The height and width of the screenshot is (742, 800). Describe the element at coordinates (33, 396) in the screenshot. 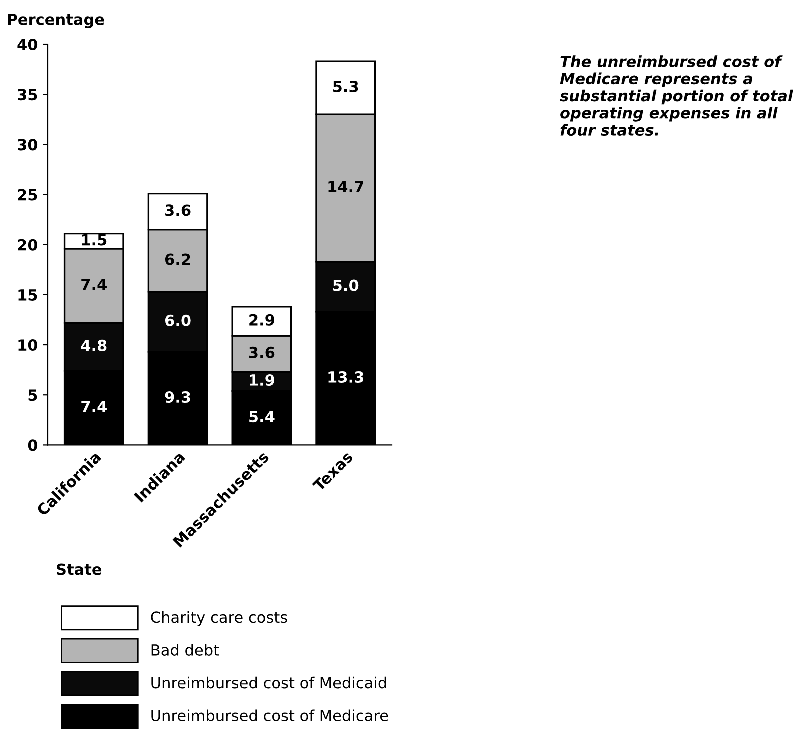

I see `y-tick-label: 5` at that location.